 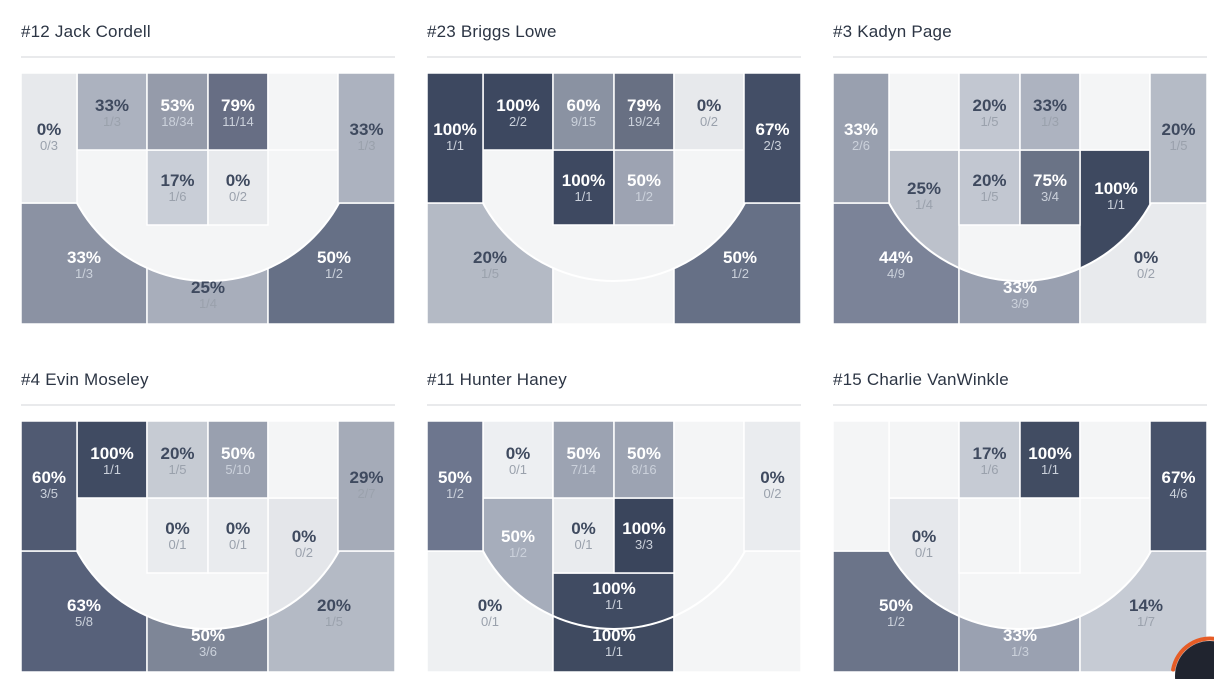 What do you see at coordinates (85, 379) in the screenshot?
I see `player-title: #4 Evin Moseley` at bounding box center [85, 379].